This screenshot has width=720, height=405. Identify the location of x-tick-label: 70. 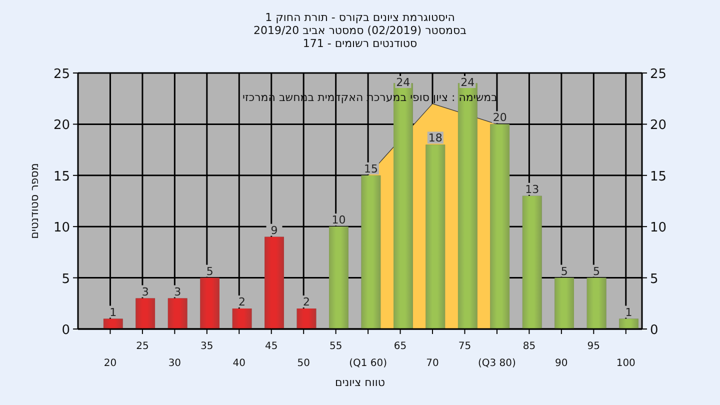
(432, 363).